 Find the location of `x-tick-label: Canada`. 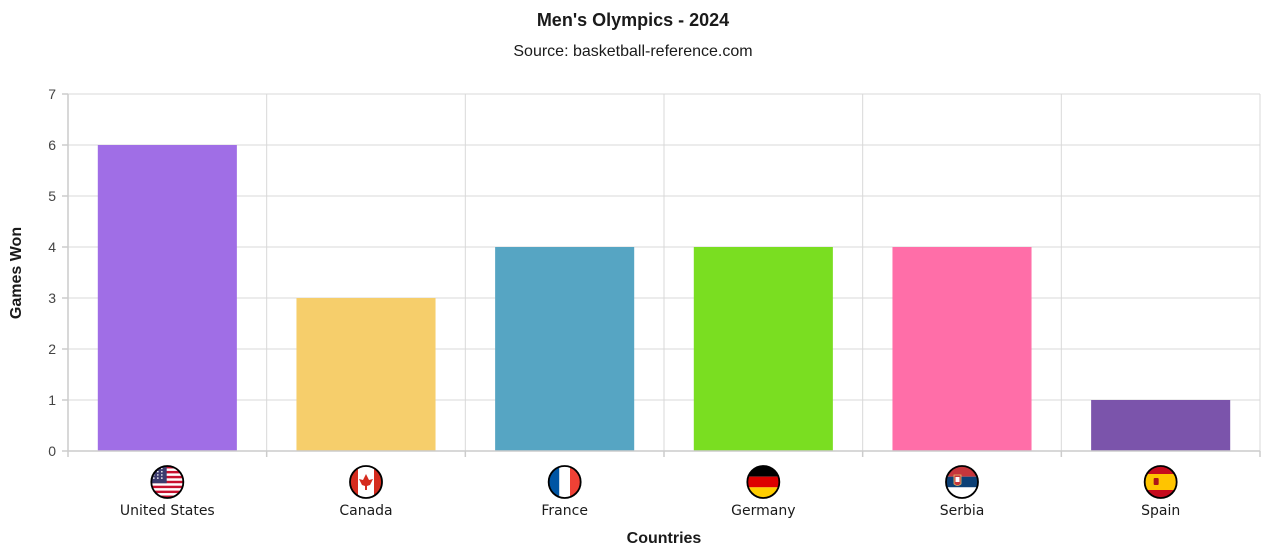

x-tick-label: Canada is located at coordinates (365, 511).